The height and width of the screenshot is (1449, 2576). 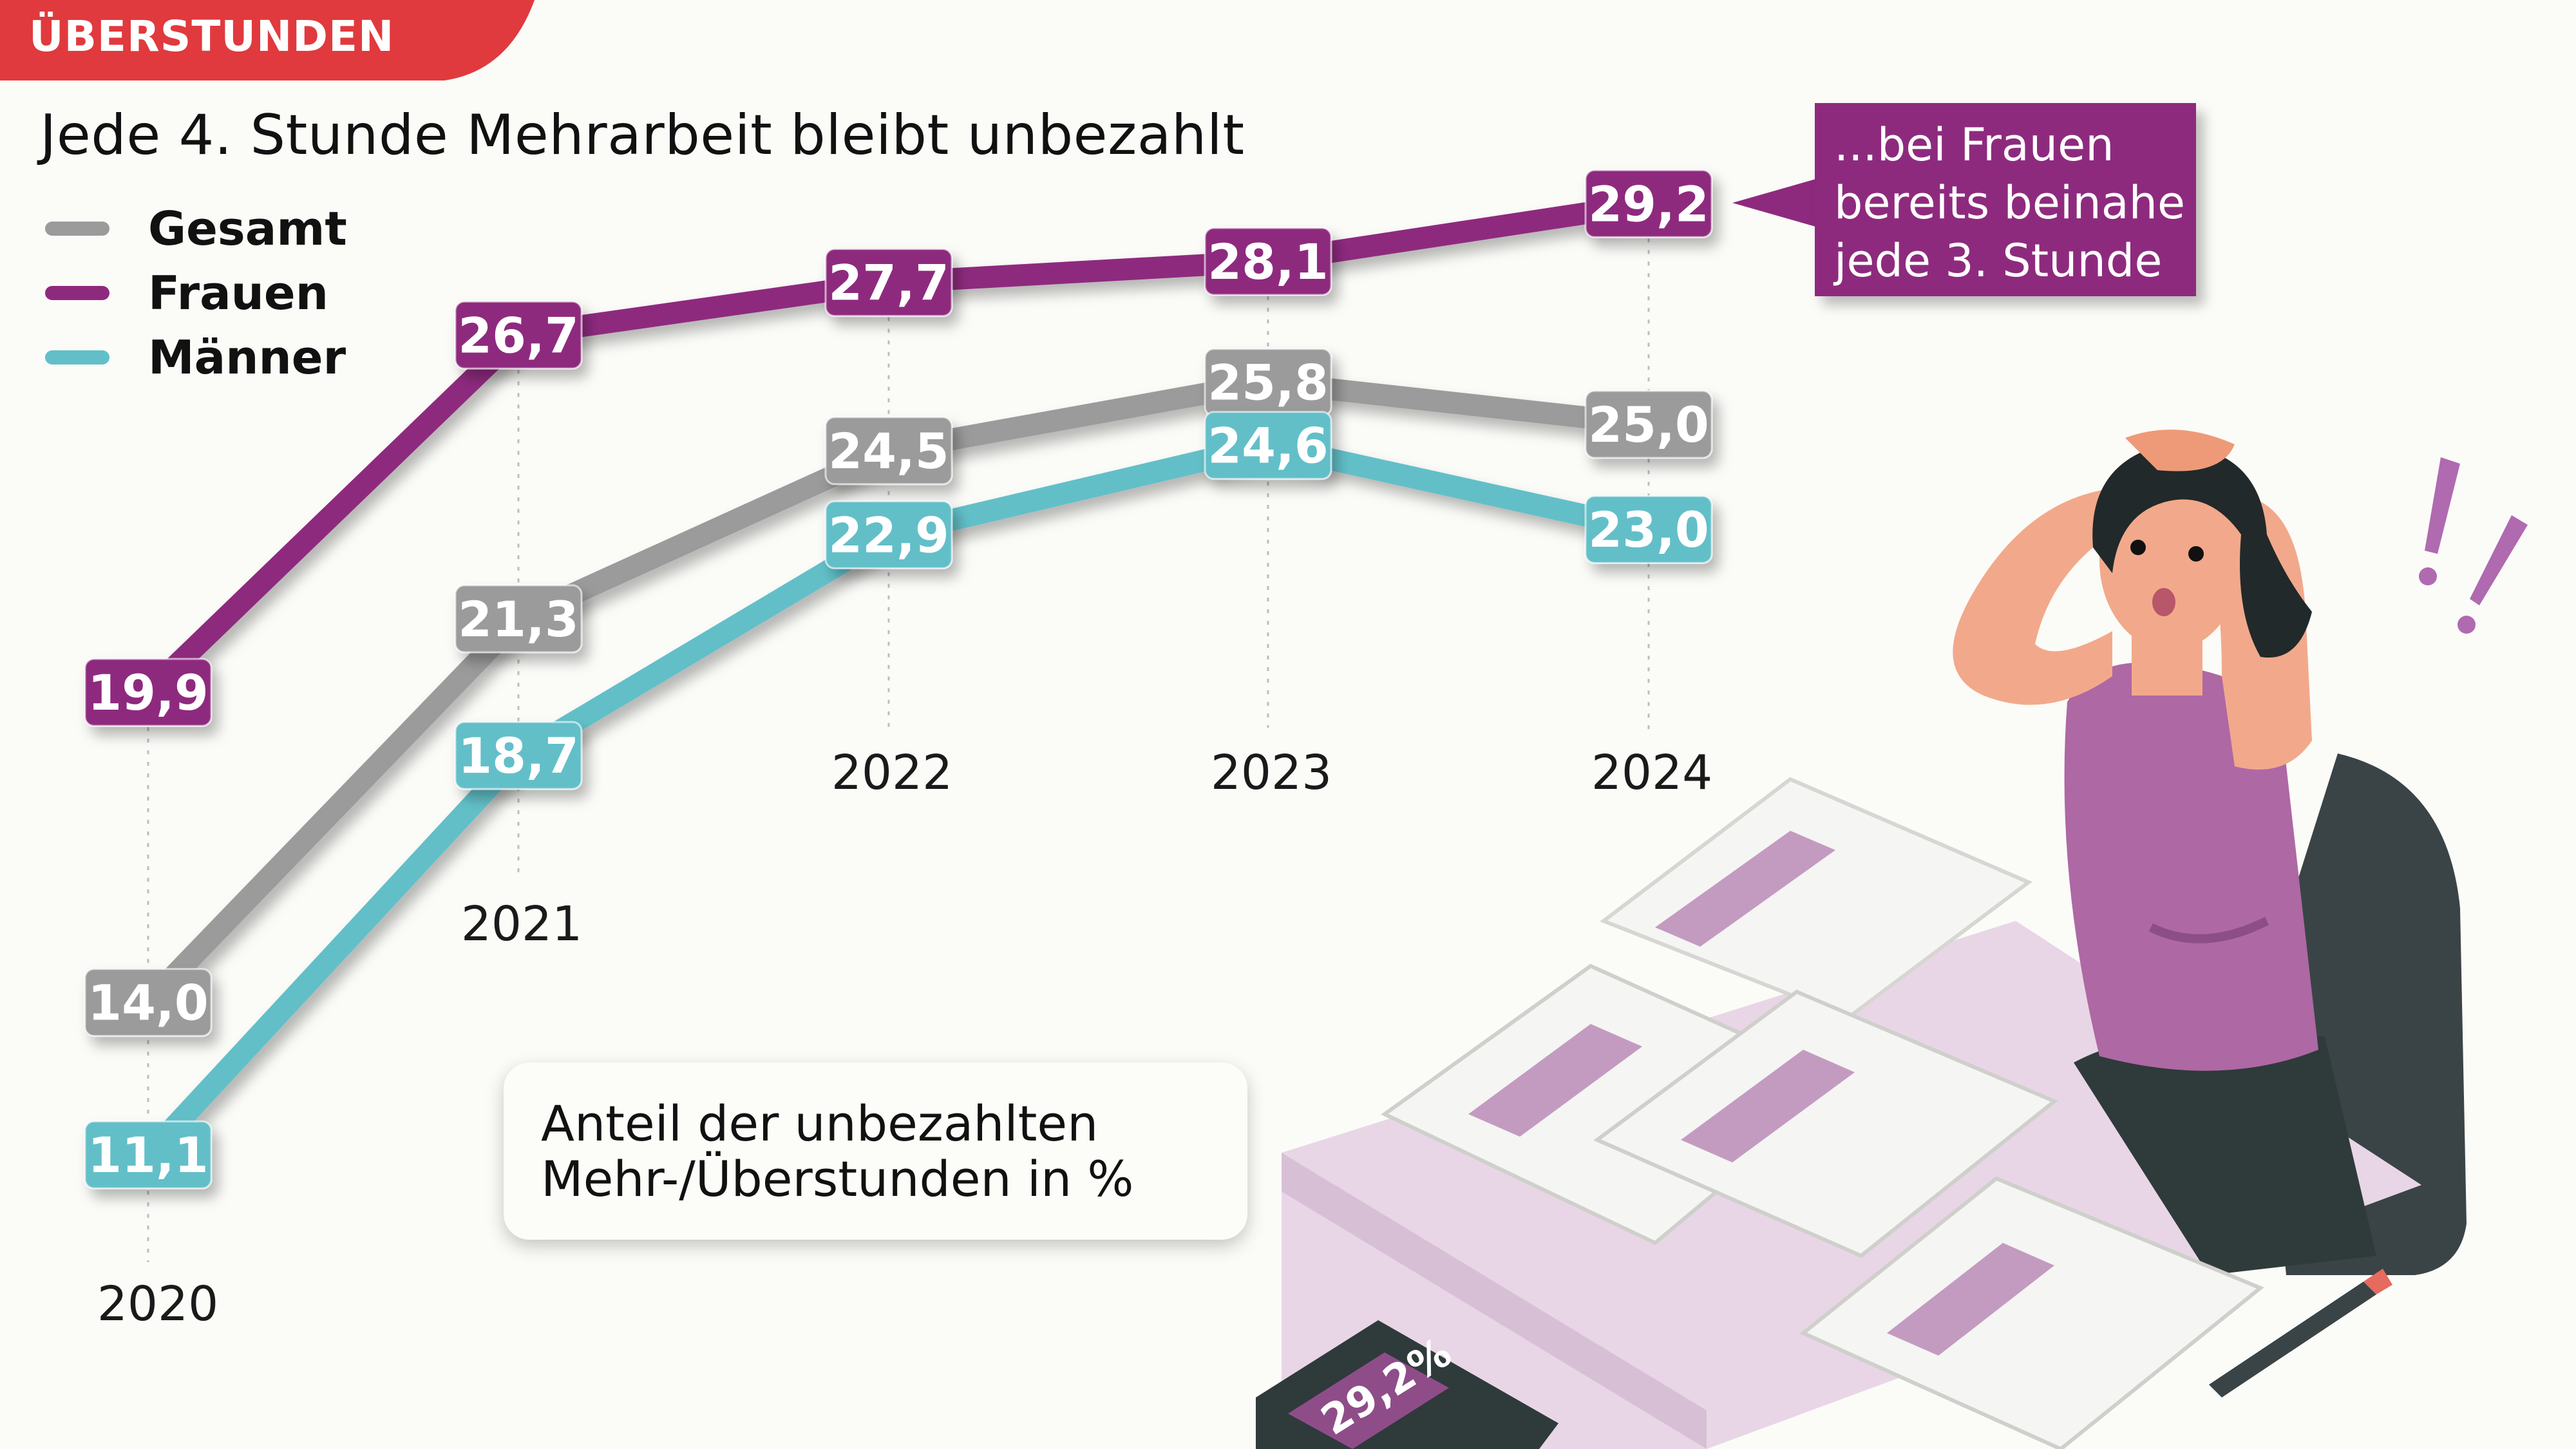 I want to click on data-label-maenner-2023: 24,6, so click(x=1268, y=446).